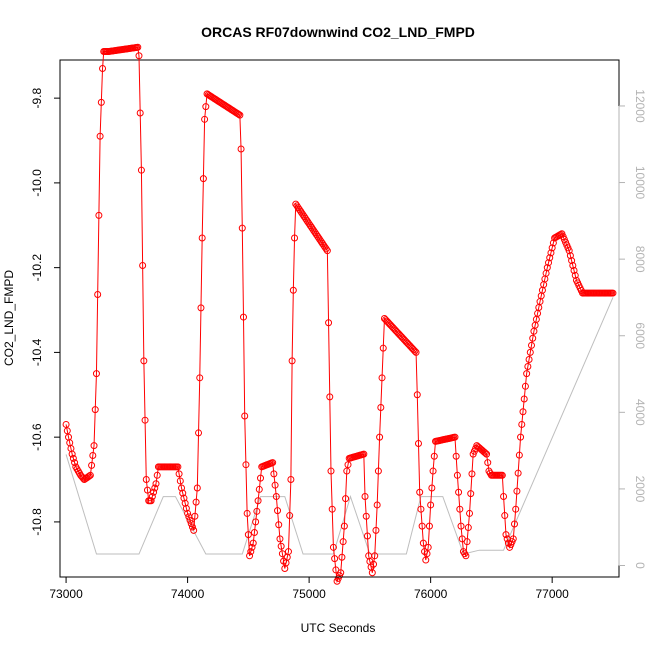 This screenshot has width=650, height=650. I want to click on x-axis: 73000 74000 75000 76000 77000, so click(309, 588).